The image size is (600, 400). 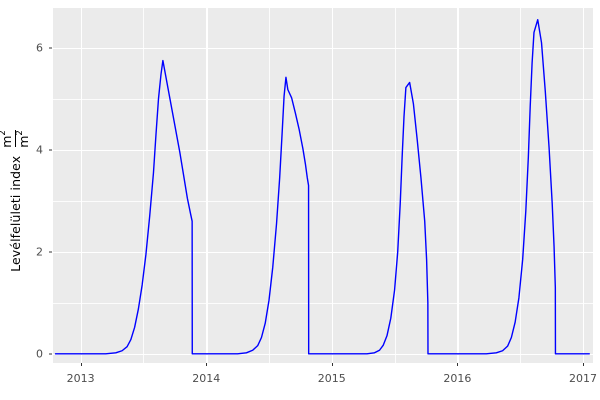 I want to click on y-axis-units-numerator: m2, so click(x=7, y=139).